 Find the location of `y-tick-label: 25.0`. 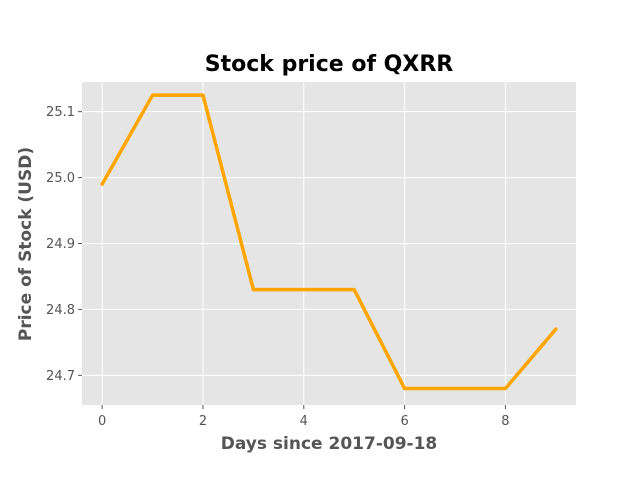

y-tick-label: 25.0 is located at coordinates (60, 178).